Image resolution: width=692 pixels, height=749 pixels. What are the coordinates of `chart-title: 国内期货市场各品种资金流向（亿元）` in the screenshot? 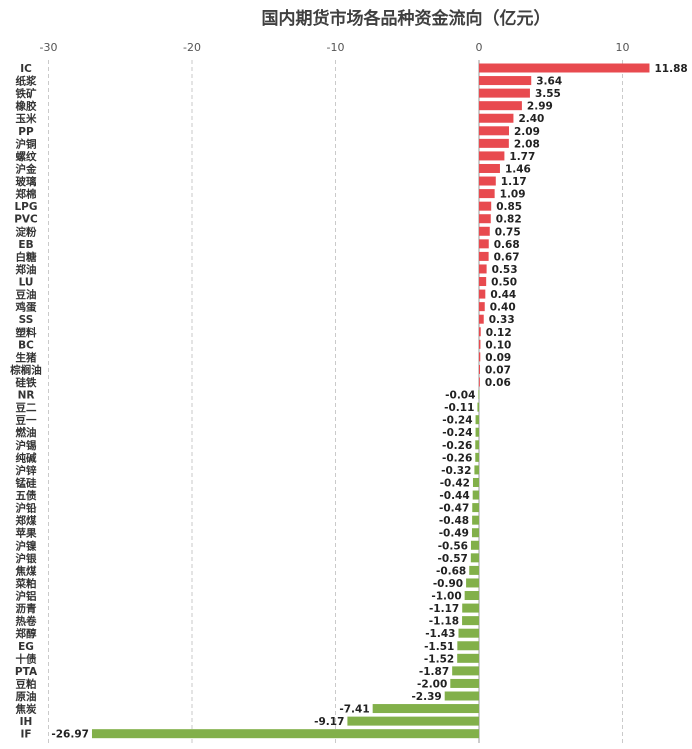 It's located at (406, 18).